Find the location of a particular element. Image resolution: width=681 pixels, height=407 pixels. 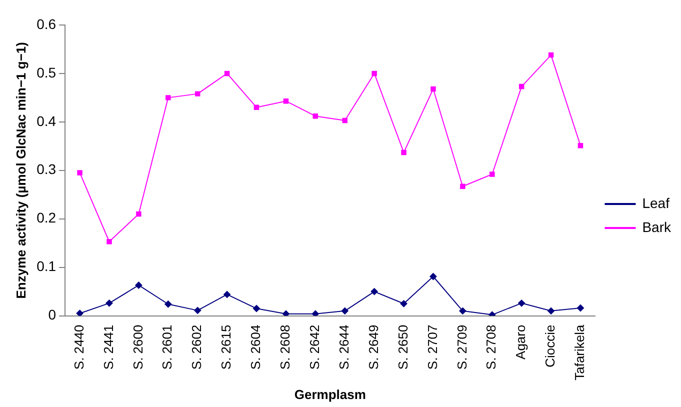

x-tick-label: S. 2604 is located at coordinates (256, 347).